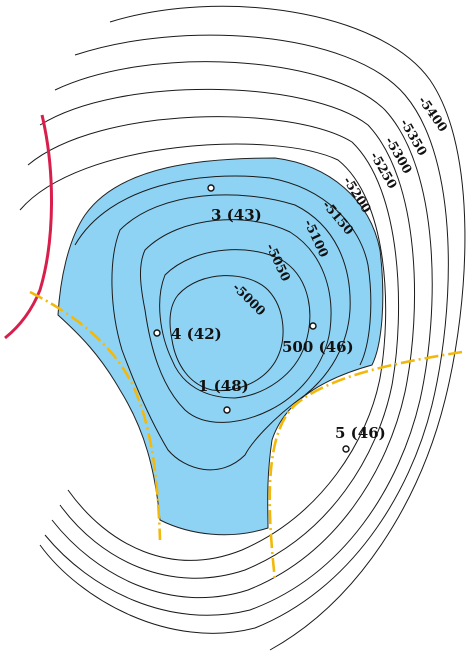 This screenshot has width=476, height=655. Describe the element at coordinates (223, 386) in the screenshot. I see `well-label: 1 (48)` at that location.